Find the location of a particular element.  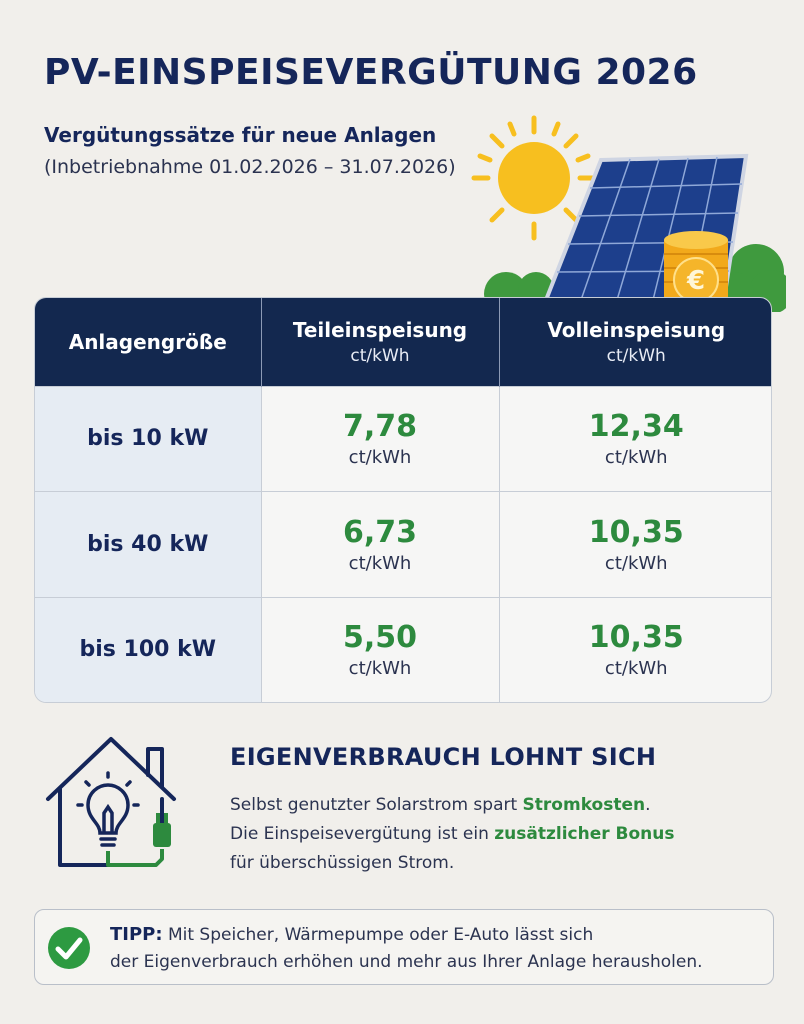

table-row: bis 40 kW 6,73 ct/kWh 10,35 ct/kWh is located at coordinates (403, 544).